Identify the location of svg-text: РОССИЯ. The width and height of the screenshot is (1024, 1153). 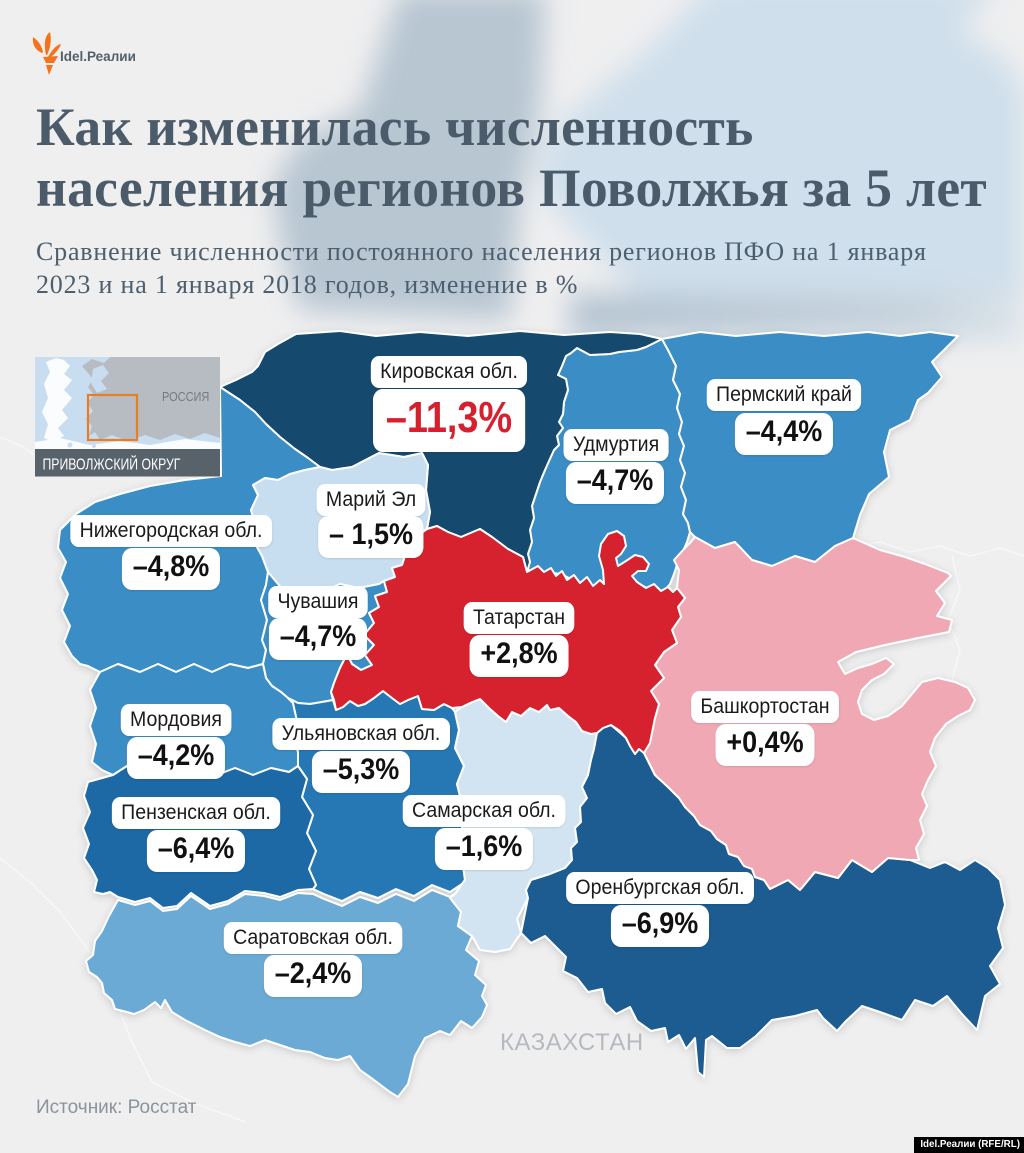
(185, 397).